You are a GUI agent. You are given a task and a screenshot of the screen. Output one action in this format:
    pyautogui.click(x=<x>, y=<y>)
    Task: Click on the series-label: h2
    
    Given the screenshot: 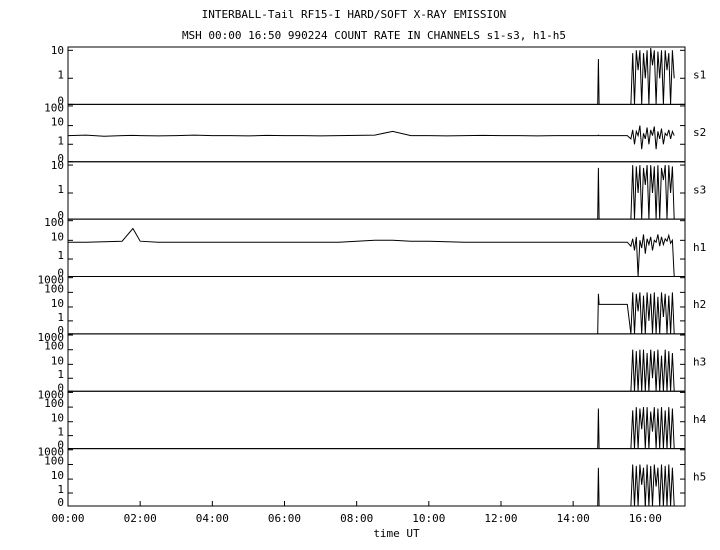 What is the action you would take?
    pyautogui.click(x=699, y=304)
    